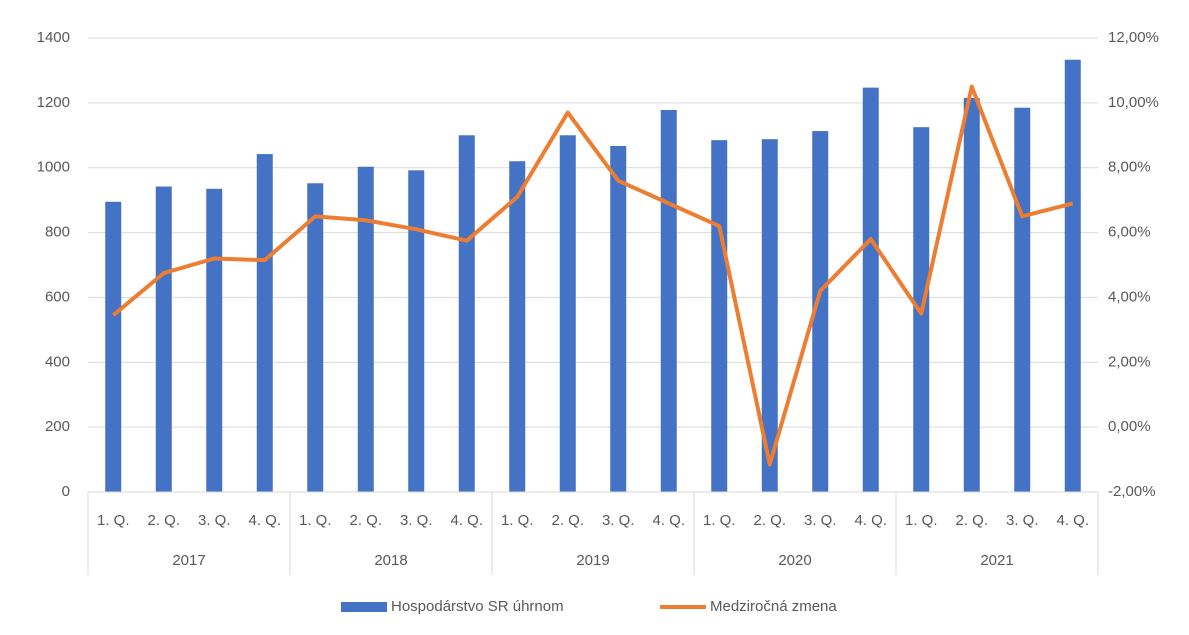 Image resolution: width=1189 pixels, height=635 pixels. I want to click on group-label: 2019, so click(592, 560).